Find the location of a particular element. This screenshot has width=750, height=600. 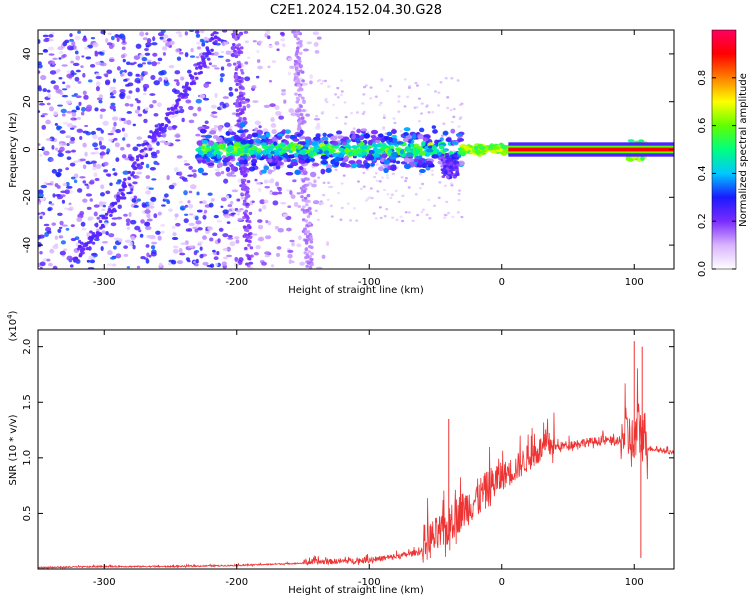

x-tick-label: 0 is located at coordinates (502, 582).